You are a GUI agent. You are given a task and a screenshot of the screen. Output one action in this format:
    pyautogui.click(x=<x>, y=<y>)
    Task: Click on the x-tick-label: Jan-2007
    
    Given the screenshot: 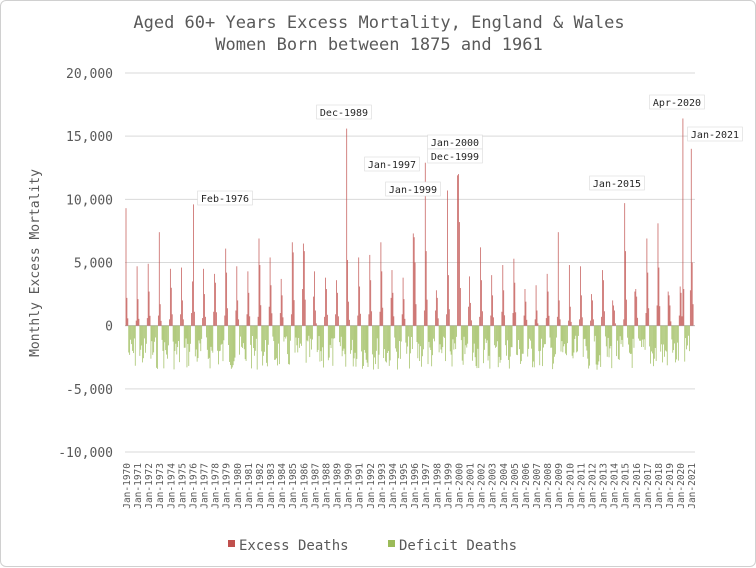 What is the action you would take?
    pyautogui.click(x=537, y=486)
    